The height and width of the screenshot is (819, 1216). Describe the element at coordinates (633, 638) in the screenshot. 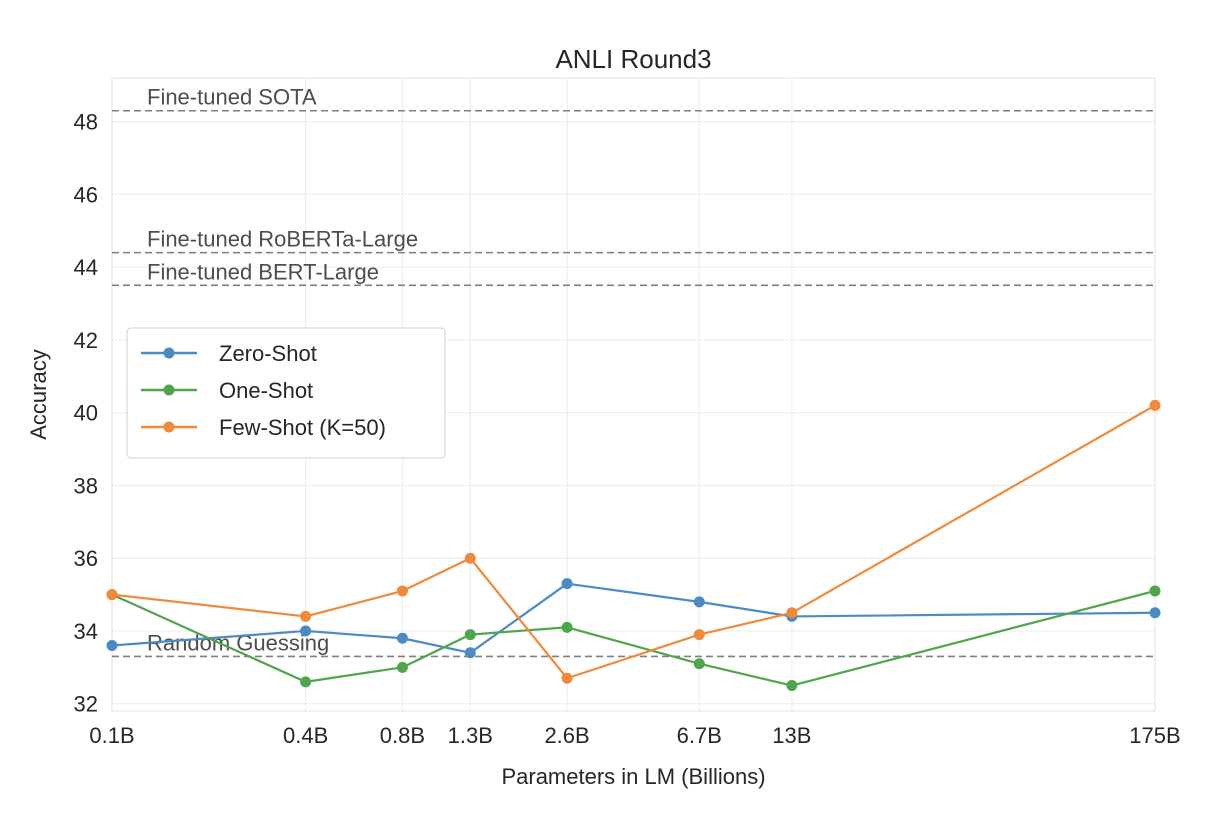

I see `series-line` at that location.